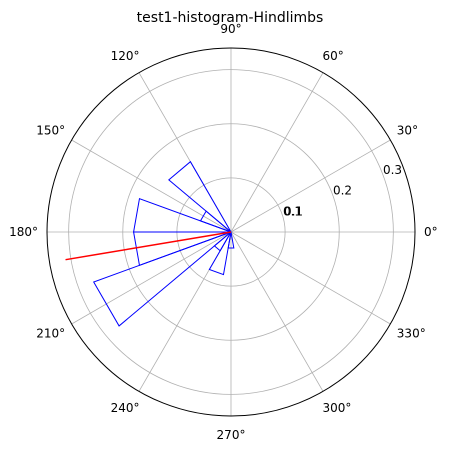  I want to click on angle-tick-label: 240°, so click(125, 408).